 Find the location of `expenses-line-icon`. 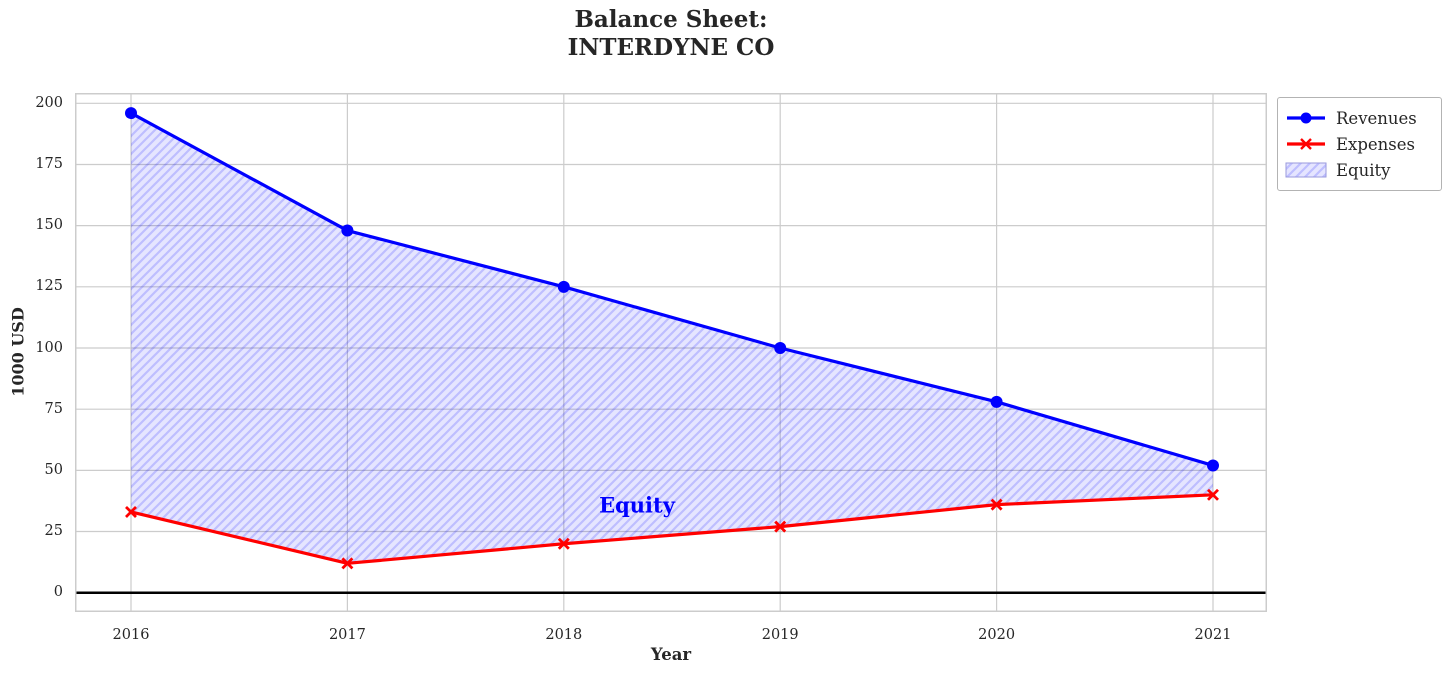

expenses-line-icon is located at coordinates (1306, 144).